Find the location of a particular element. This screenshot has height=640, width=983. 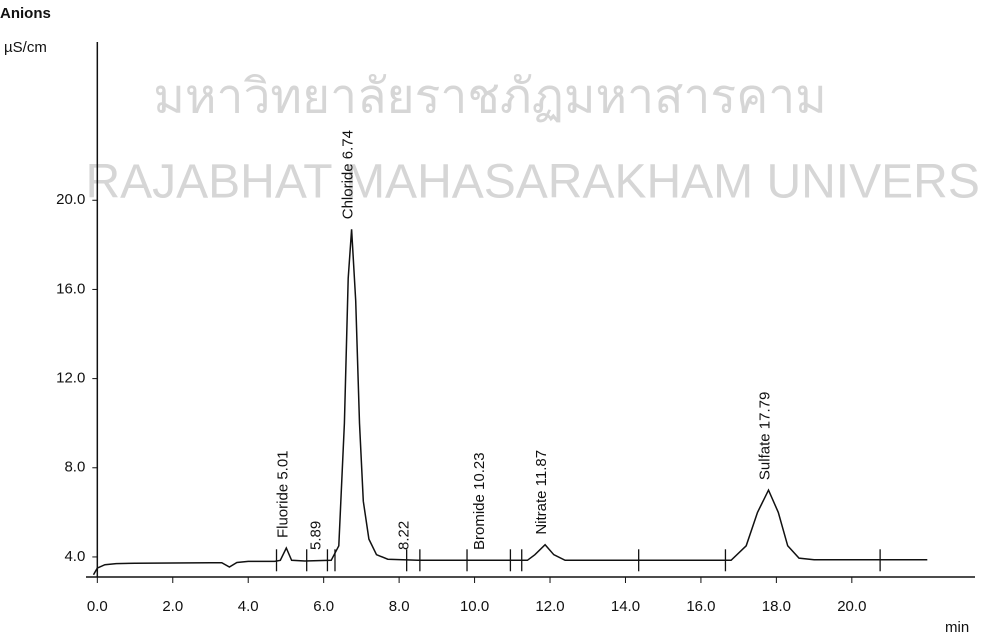

peak-label: Sulfate 17.79 is located at coordinates (764, 436).